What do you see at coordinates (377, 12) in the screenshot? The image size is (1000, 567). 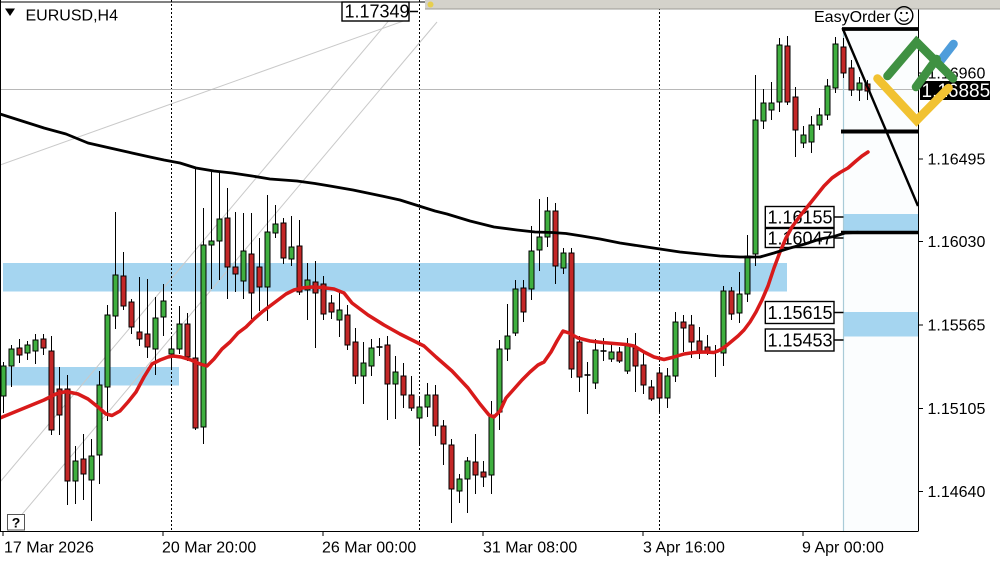 I see `svg-text: 1.17349` at bounding box center [377, 12].